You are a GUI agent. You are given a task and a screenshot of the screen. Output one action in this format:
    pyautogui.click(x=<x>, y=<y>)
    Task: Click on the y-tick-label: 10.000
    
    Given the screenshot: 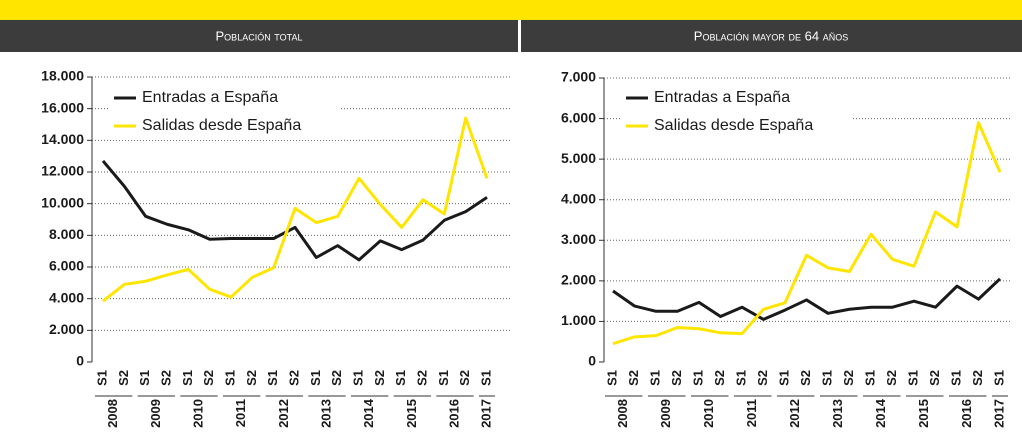 What is the action you would take?
    pyautogui.click(x=62, y=202)
    